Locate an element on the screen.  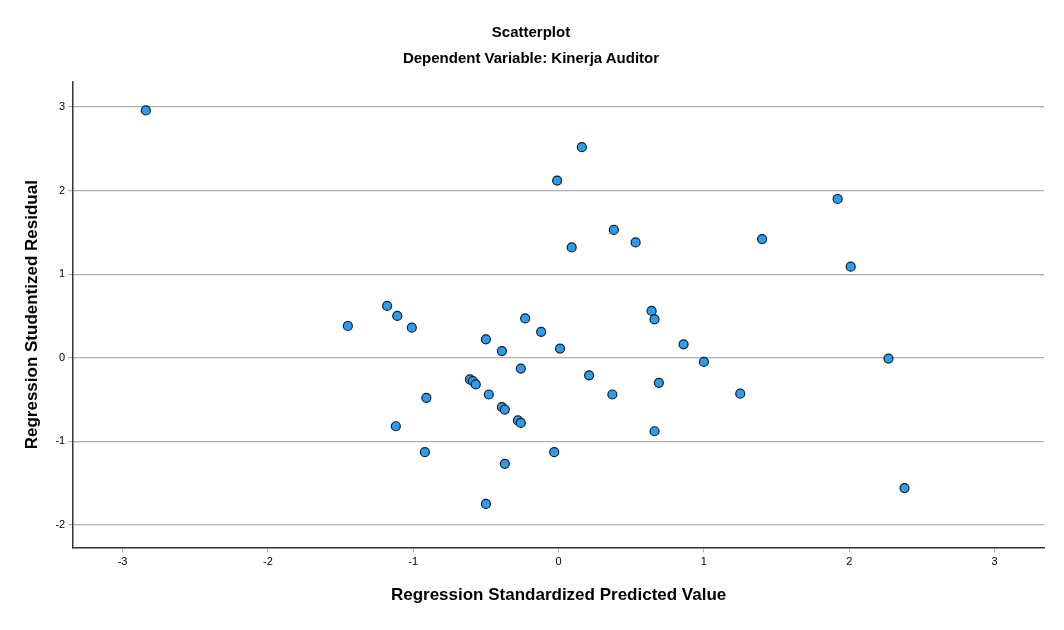
y-axis-title: Regression Studentized Residual is located at coordinates (31, 315).